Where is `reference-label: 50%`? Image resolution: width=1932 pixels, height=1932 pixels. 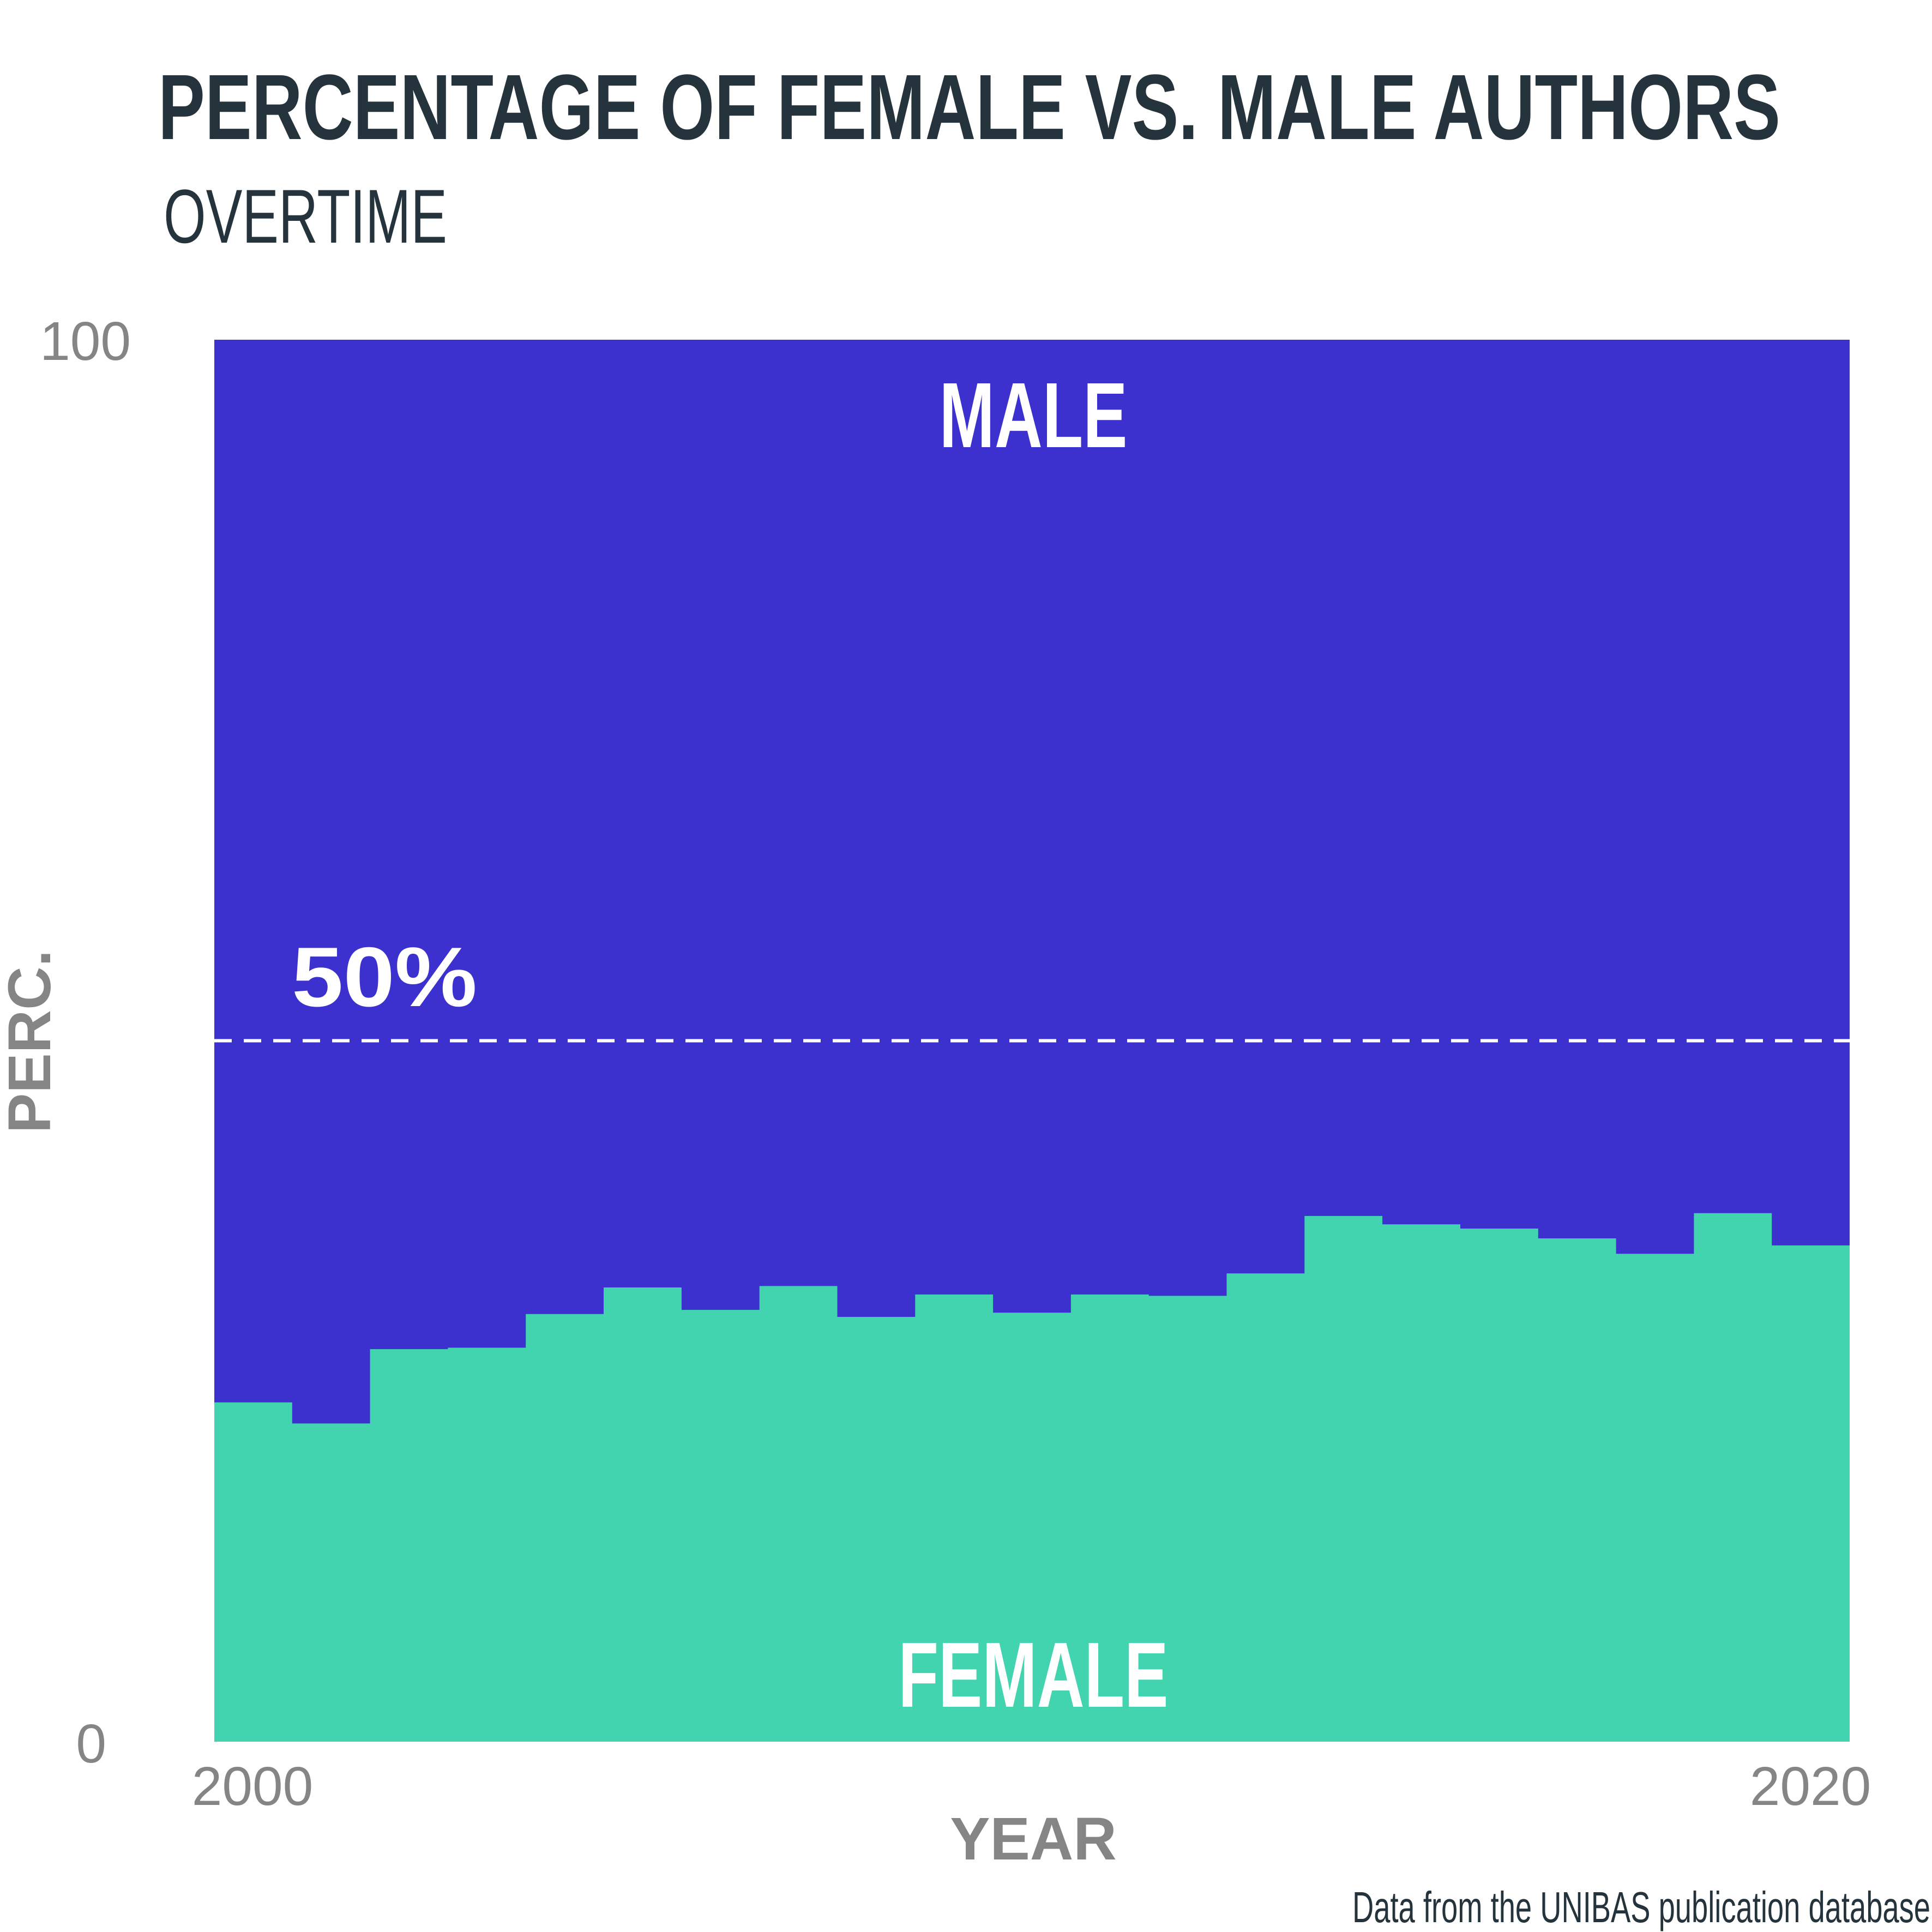
reference-label: 50% is located at coordinates (384, 977).